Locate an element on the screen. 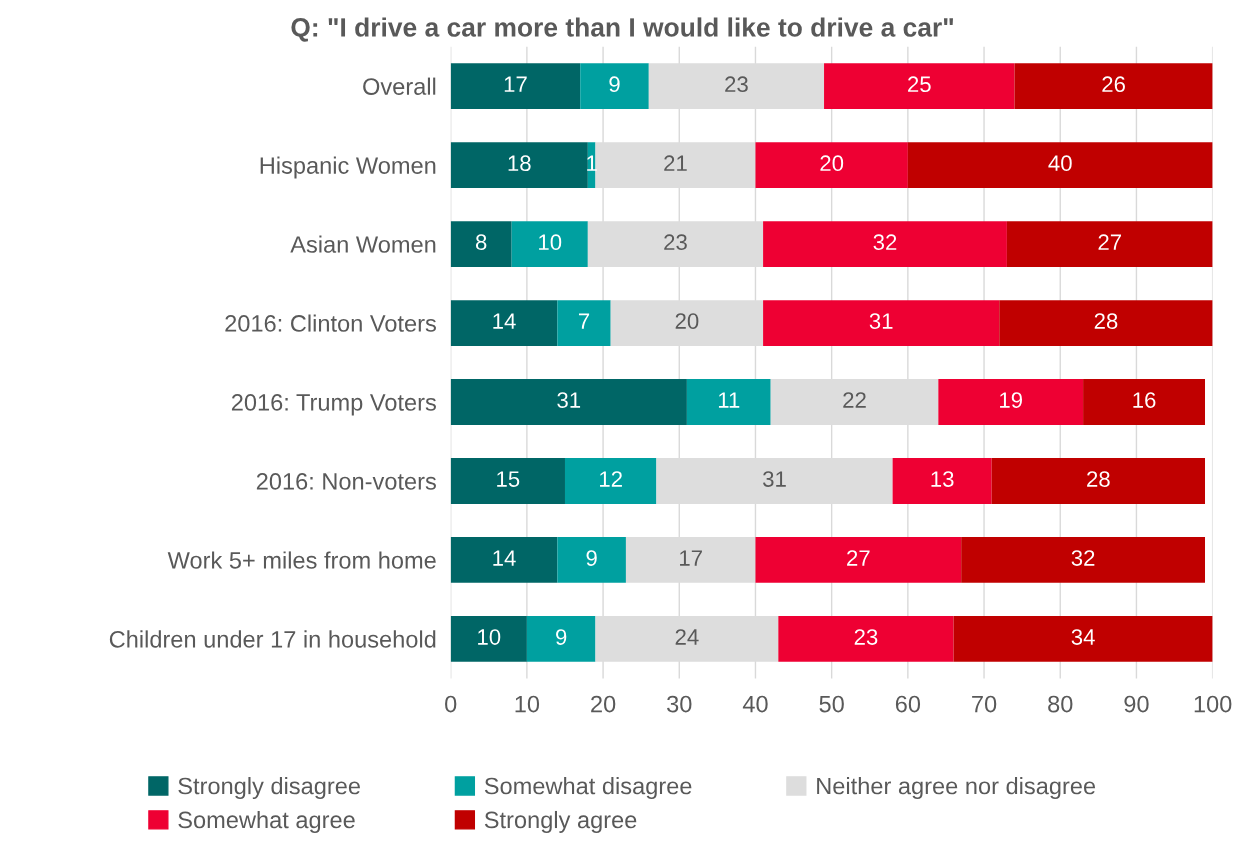  legend-label: Strongly agree is located at coordinates (560, 821).